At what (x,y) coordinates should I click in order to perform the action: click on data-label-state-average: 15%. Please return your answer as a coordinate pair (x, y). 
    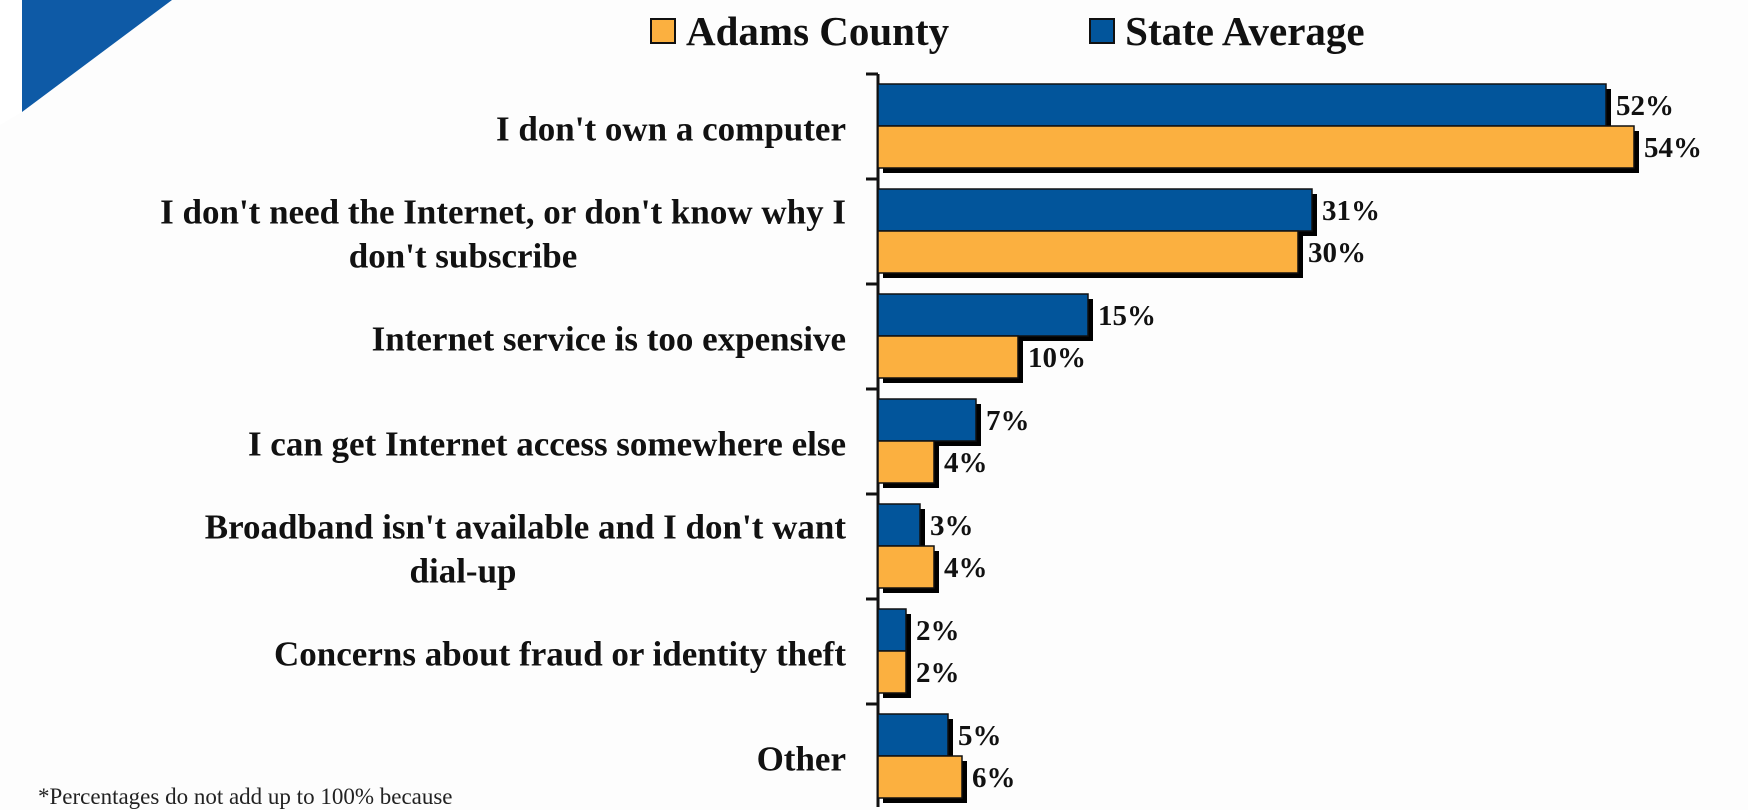
    Looking at the image, I should click on (1127, 316).